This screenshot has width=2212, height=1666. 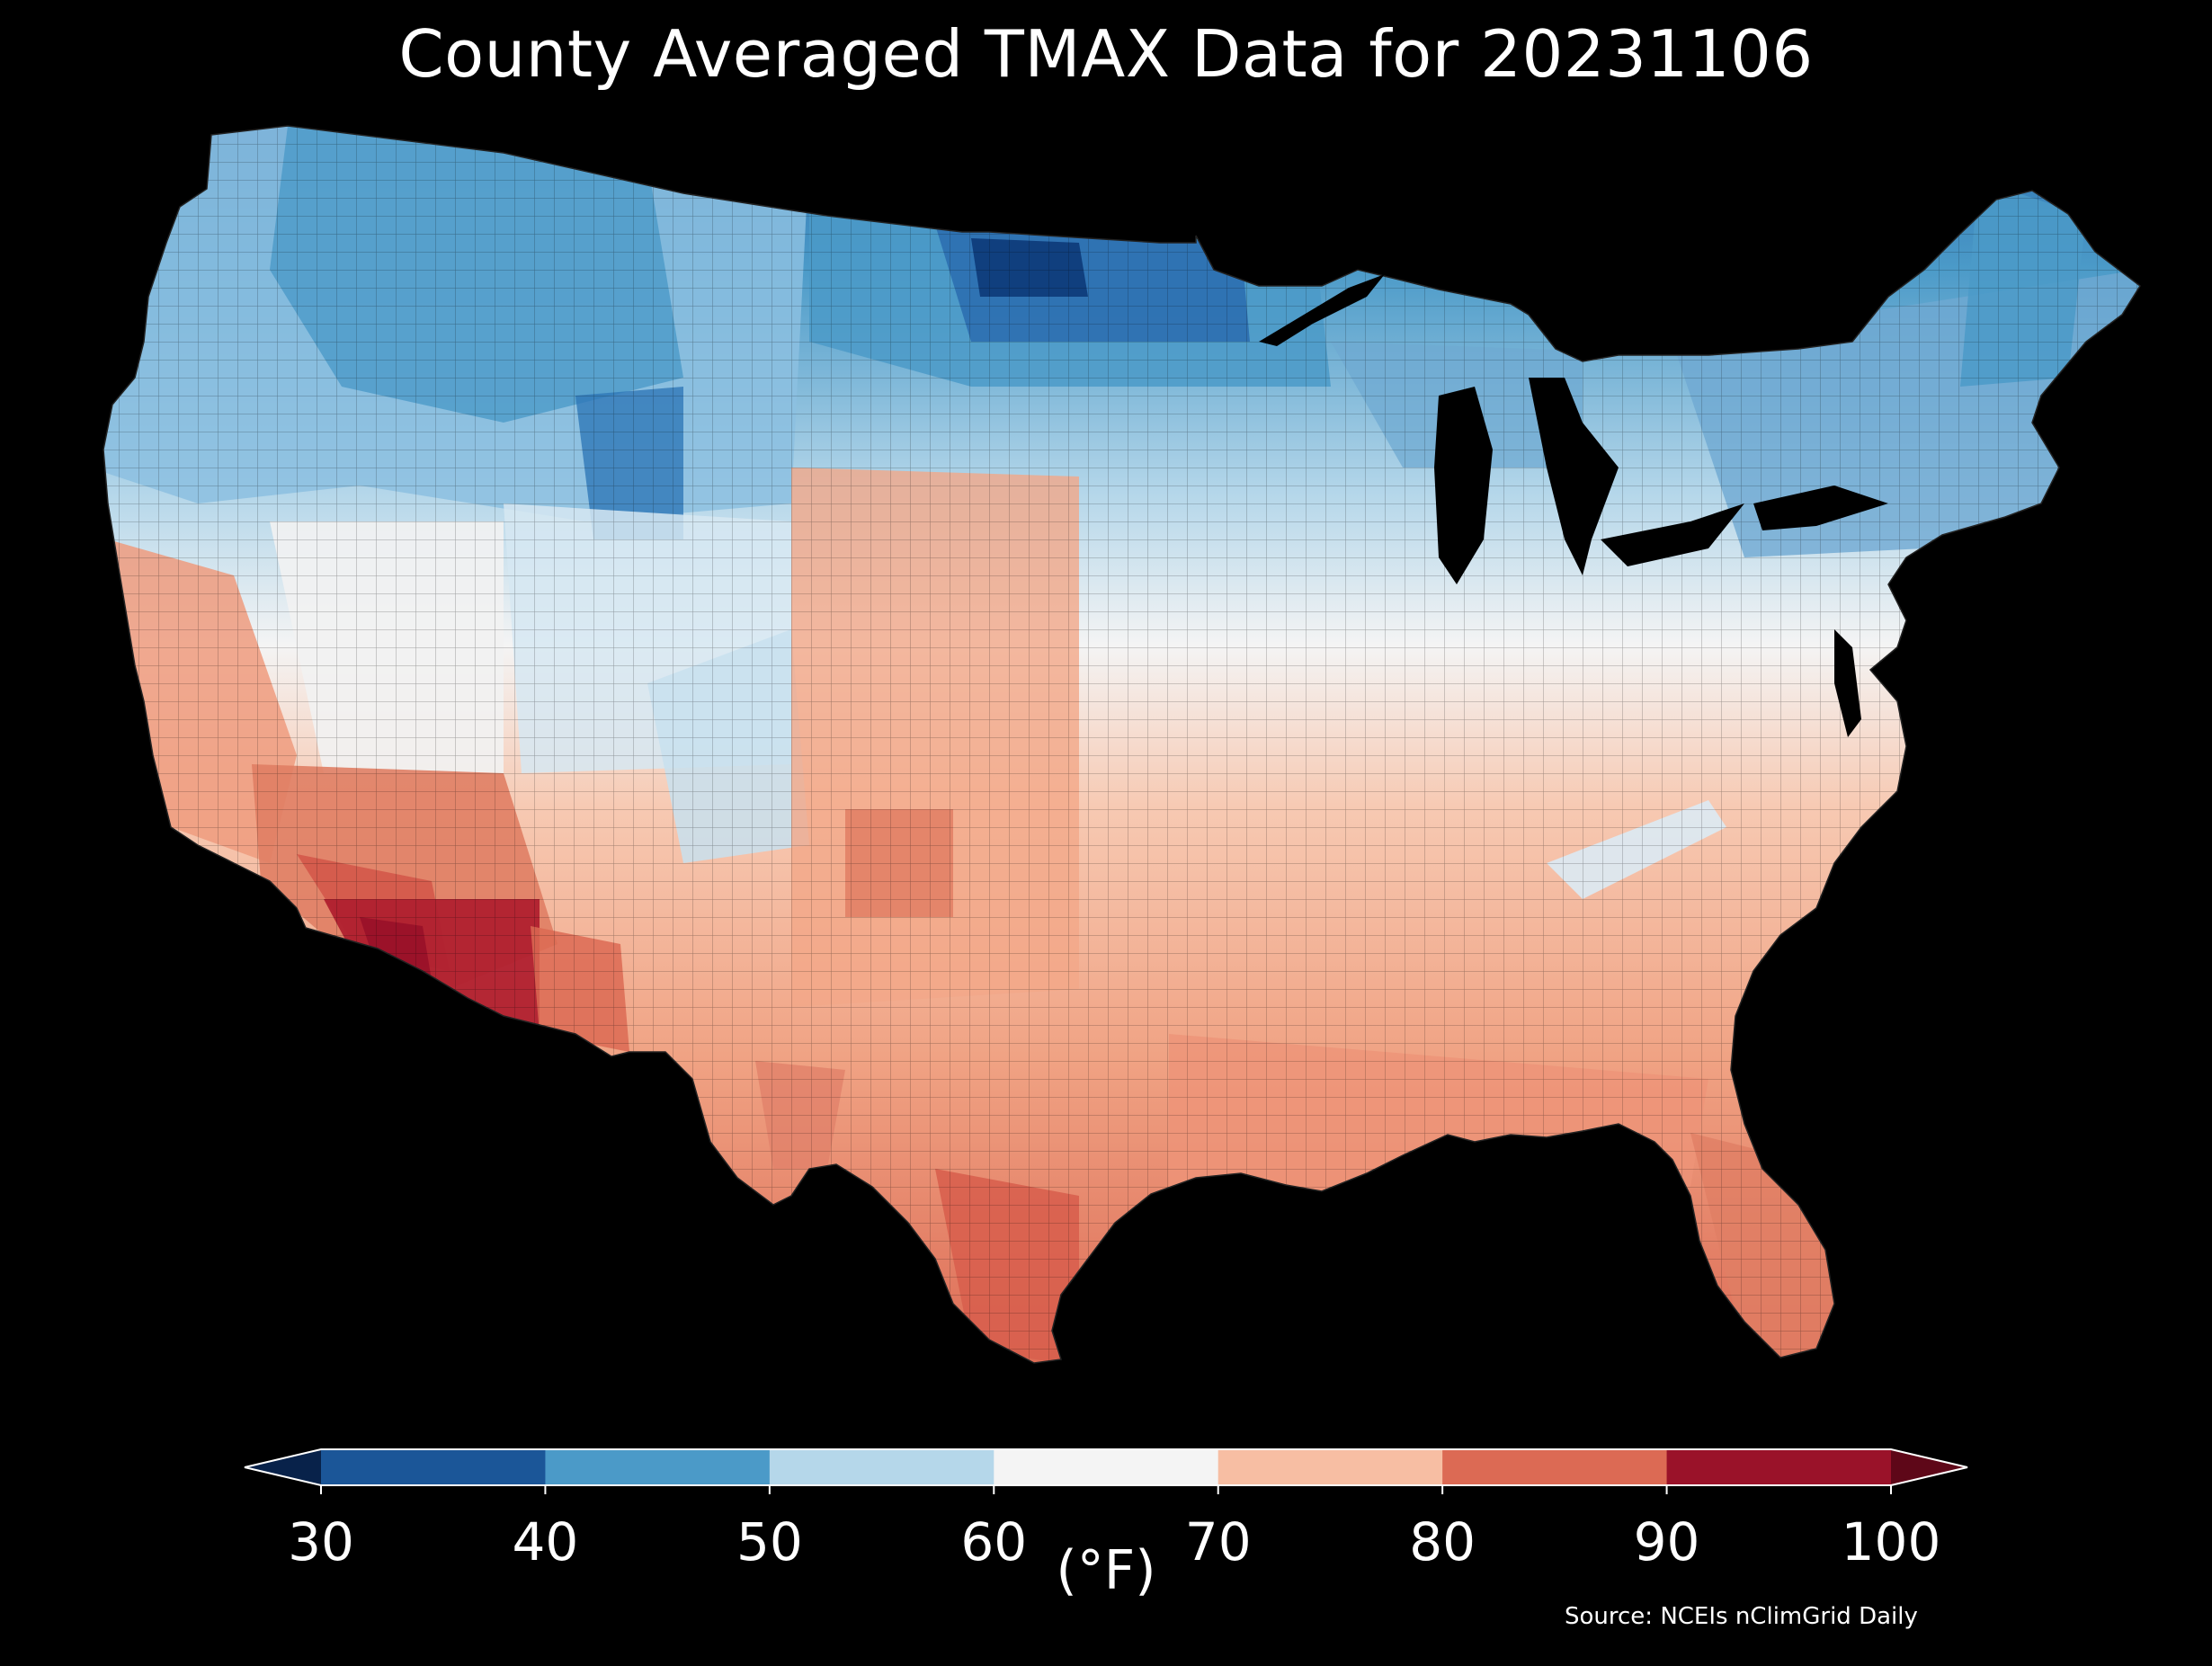 I want to click on colorbar-extend-high, so click(x=1929, y=1467).